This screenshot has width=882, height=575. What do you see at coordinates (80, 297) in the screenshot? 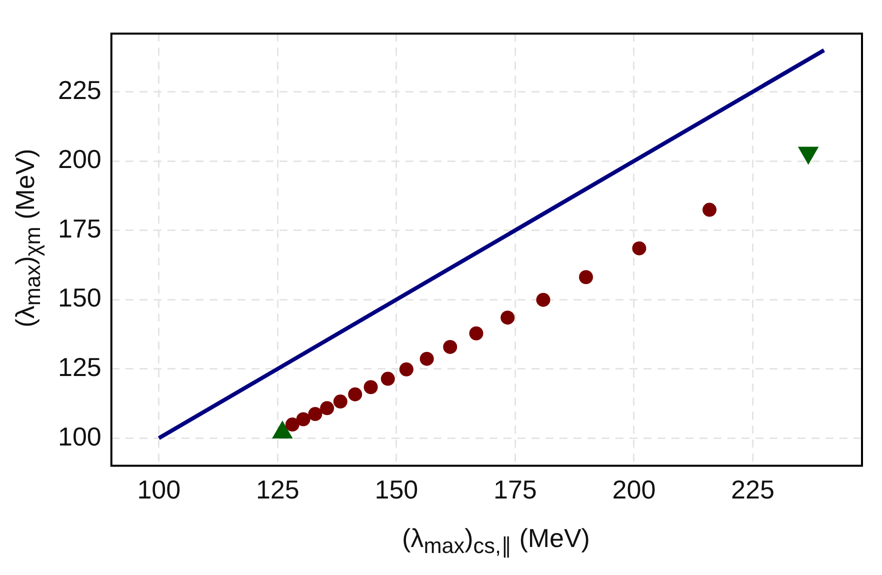
I see `y-tick-label: 150` at bounding box center [80, 297].